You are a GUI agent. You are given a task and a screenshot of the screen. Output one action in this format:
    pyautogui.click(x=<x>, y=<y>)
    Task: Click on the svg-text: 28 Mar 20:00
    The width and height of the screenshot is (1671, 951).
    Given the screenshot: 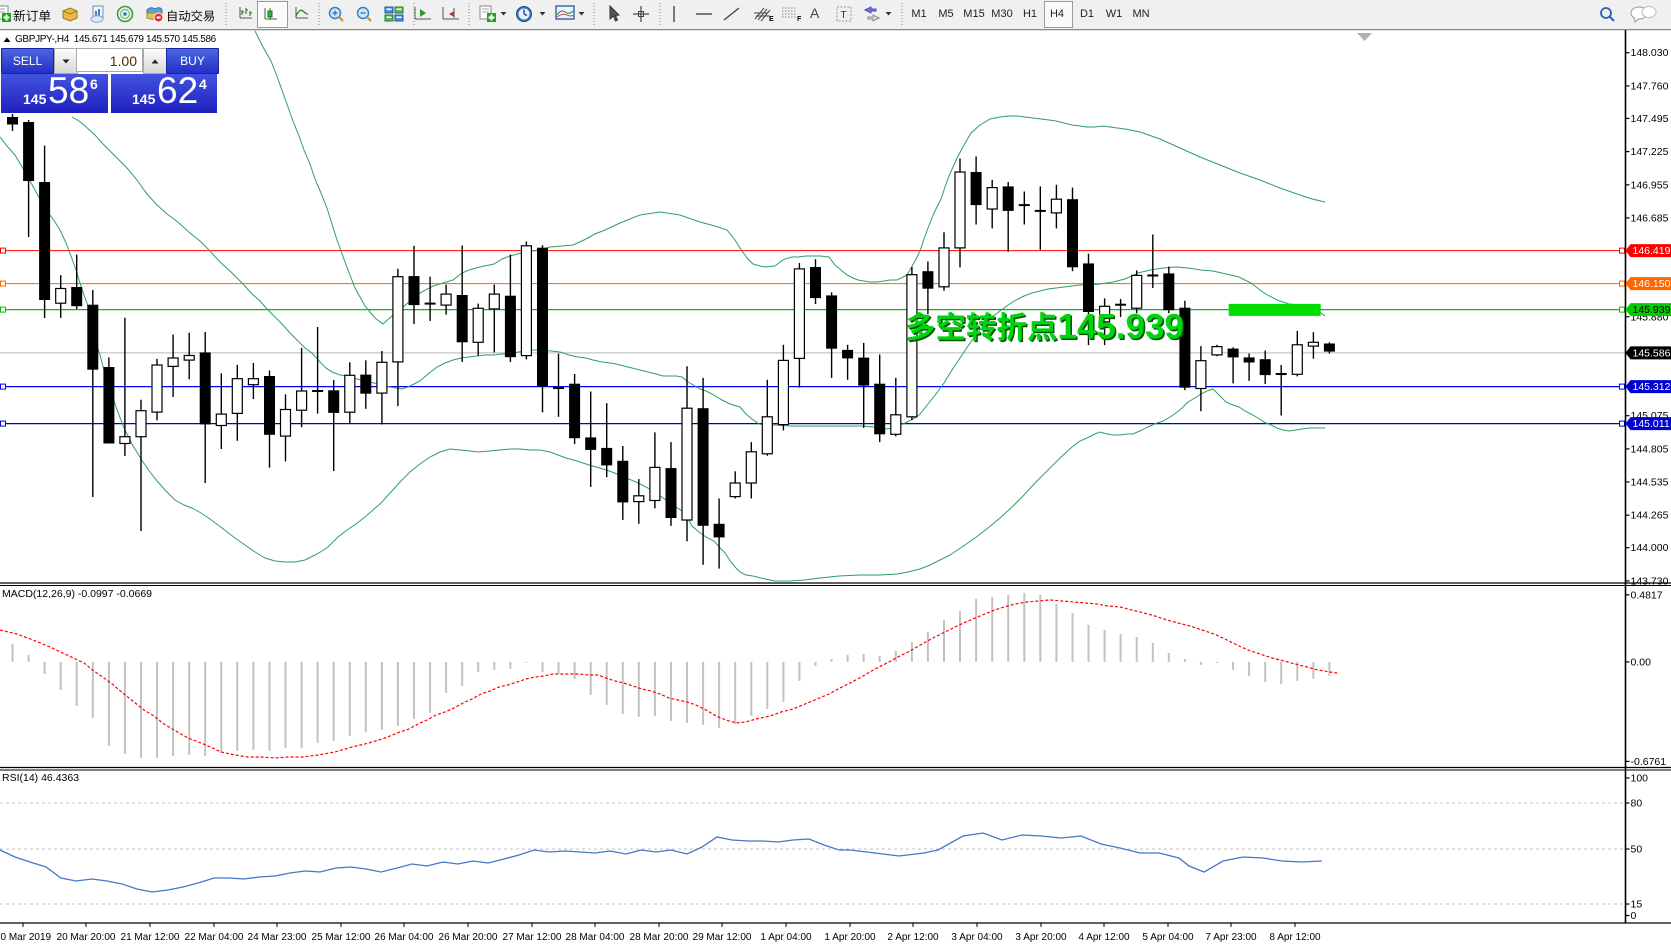 What is the action you would take?
    pyautogui.click(x=659, y=937)
    